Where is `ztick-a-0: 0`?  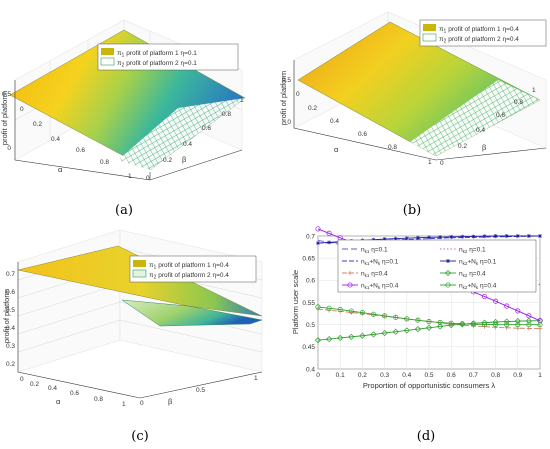
ztick-a-0: 0 is located at coordinates (9, 148).